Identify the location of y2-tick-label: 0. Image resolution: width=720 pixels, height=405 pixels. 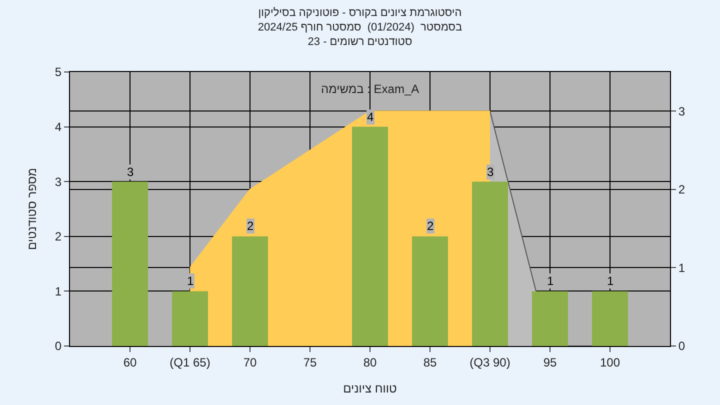
(682, 346).